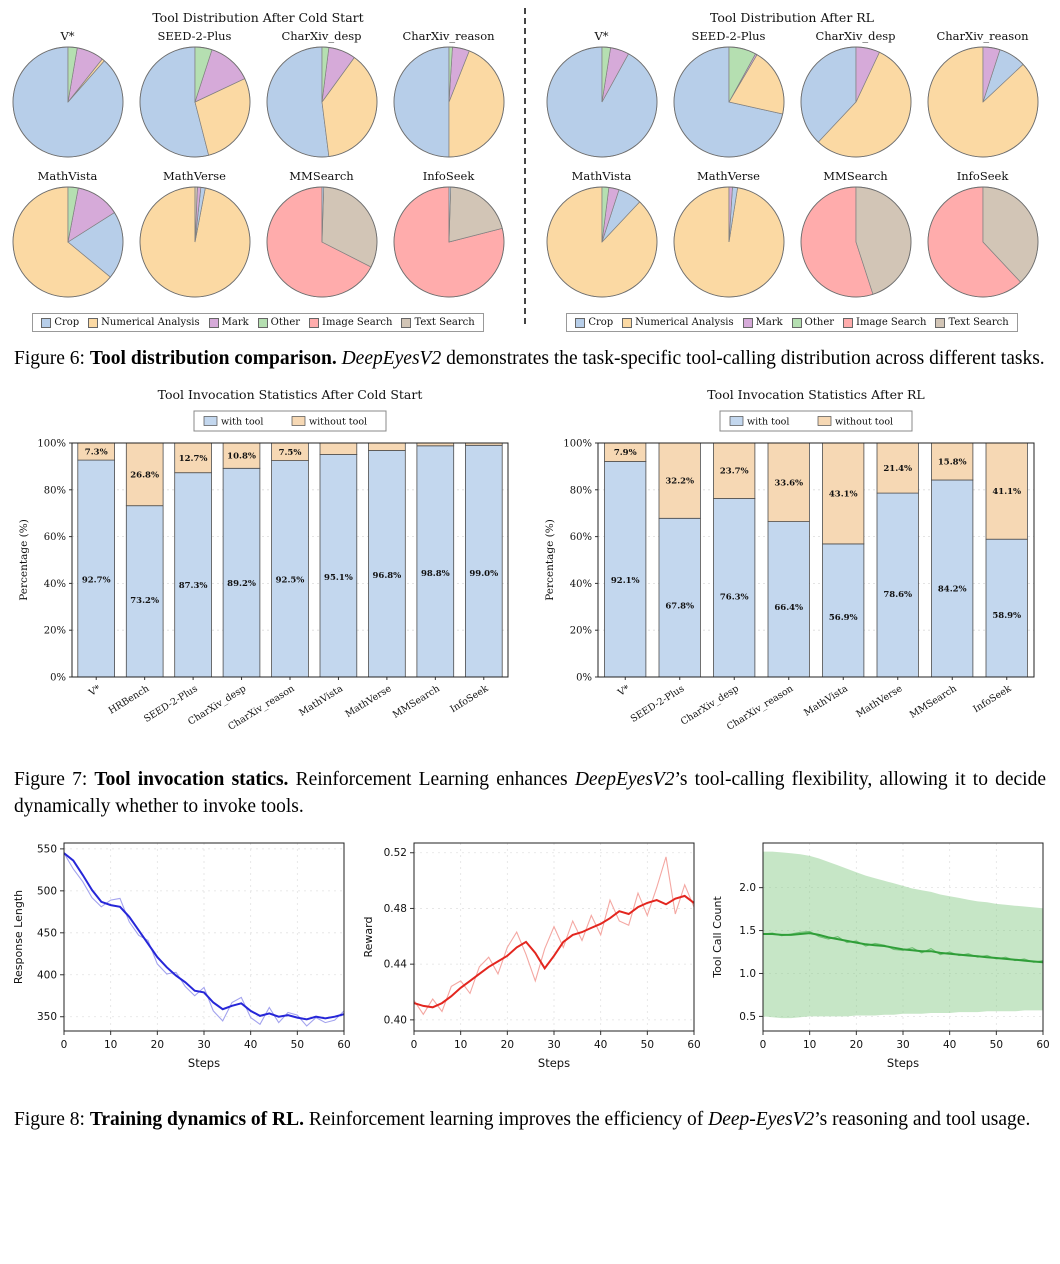  Describe the element at coordinates (55, 584) in the screenshot. I see `y-tick-label: 40%` at that location.